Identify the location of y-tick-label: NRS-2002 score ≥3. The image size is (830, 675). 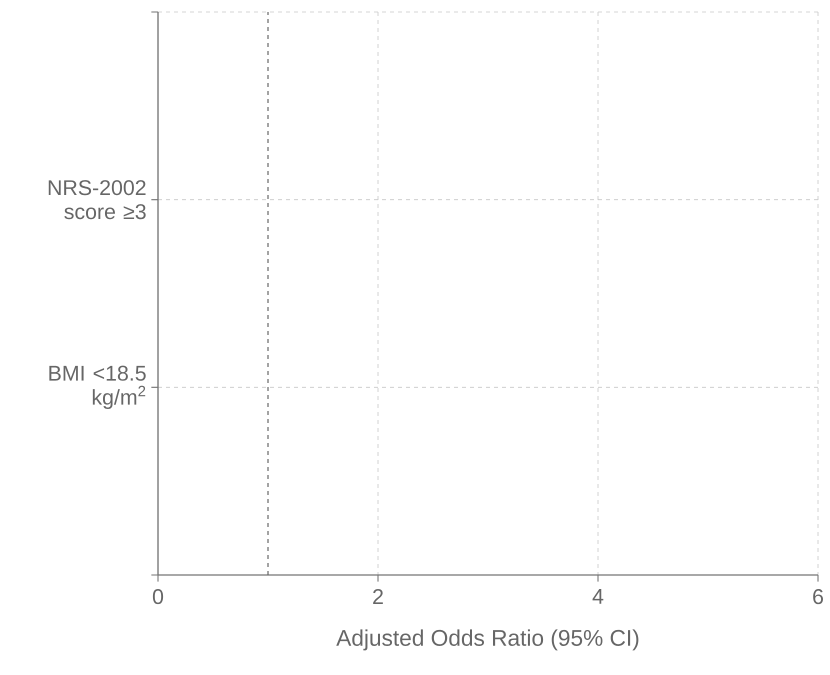
(97, 200).